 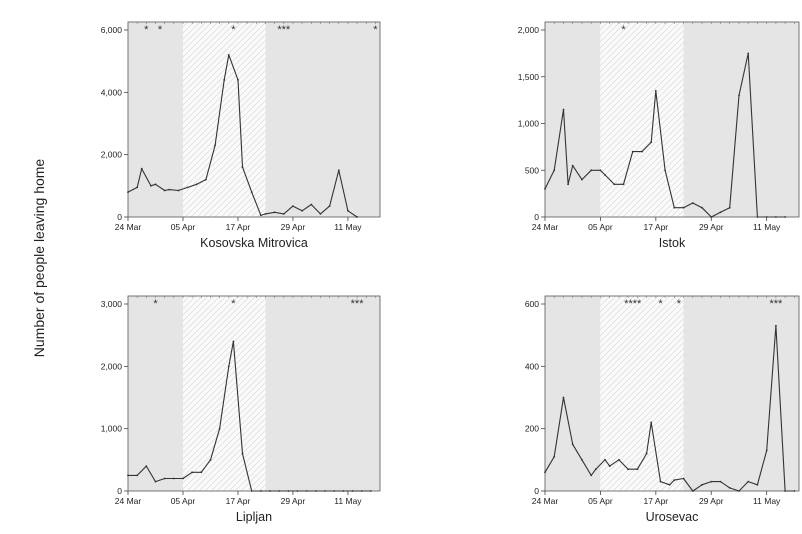 What do you see at coordinates (532, 366) in the screenshot?
I see `y-tick-label: 400` at bounding box center [532, 366].